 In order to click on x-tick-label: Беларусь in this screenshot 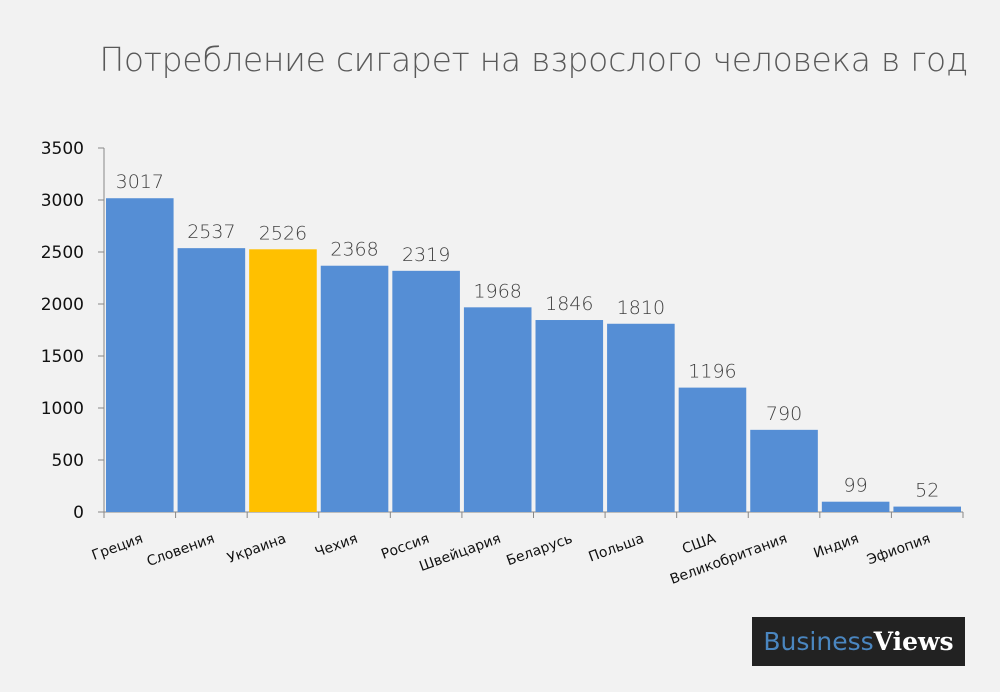, I will do `click(539, 550)`.